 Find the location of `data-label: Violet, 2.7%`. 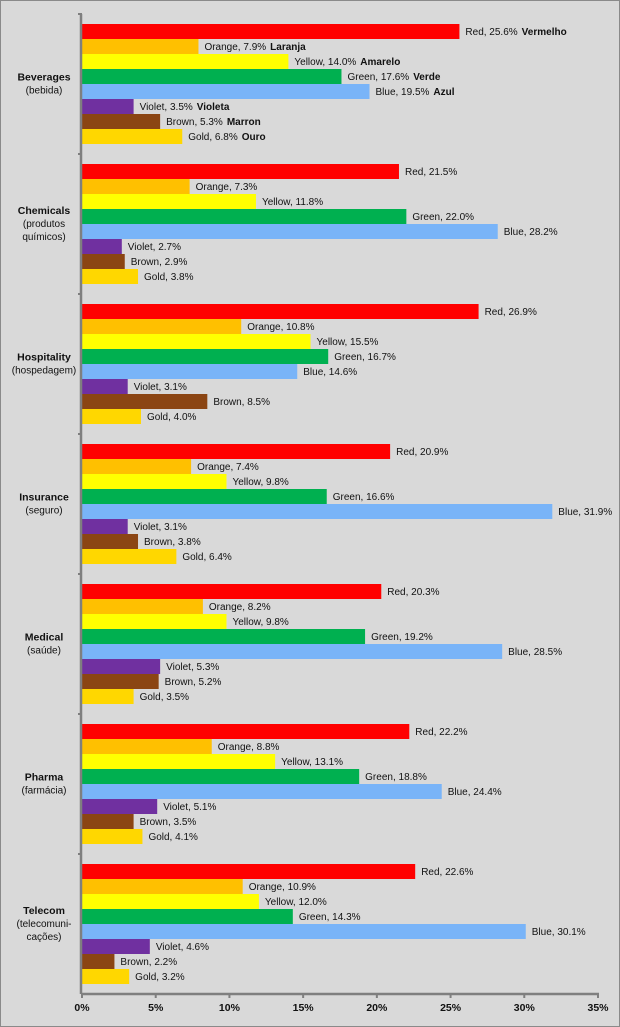

data-label: Violet, 2.7% is located at coordinates (154, 247).